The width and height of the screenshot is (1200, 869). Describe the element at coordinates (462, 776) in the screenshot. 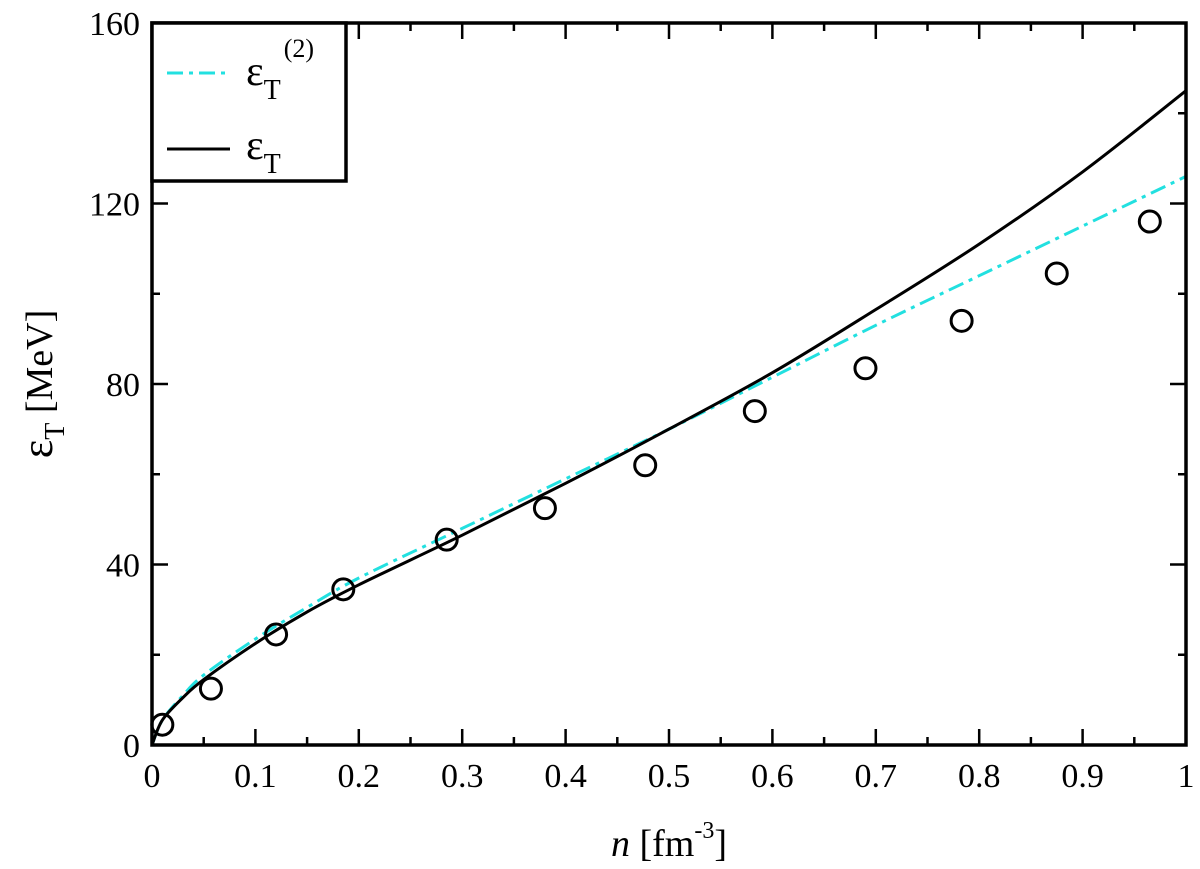

I see `x-tick-label: 0.3` at that location.